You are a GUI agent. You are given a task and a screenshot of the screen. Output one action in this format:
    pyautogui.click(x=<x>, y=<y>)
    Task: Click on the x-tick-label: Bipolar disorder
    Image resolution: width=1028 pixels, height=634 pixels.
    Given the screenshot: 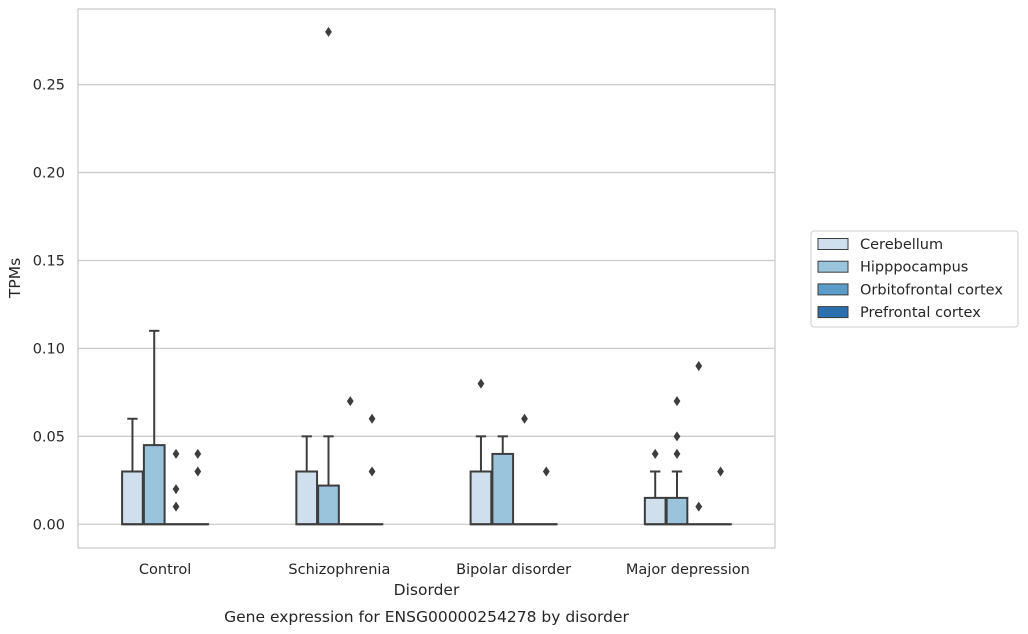 What is the action you would take?
    pyautogui.click(x=513, y=570)
    